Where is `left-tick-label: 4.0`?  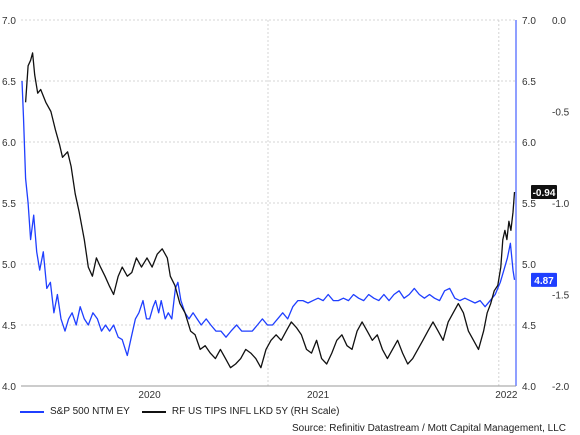 left-tick-label: 4.0 is located at coordinates (9, 387).